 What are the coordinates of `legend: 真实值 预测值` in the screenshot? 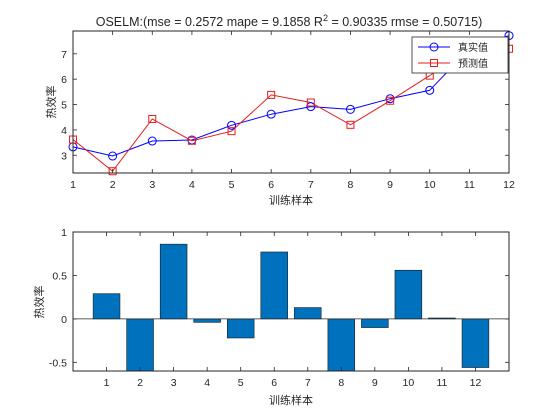 It's located at (460, 55).